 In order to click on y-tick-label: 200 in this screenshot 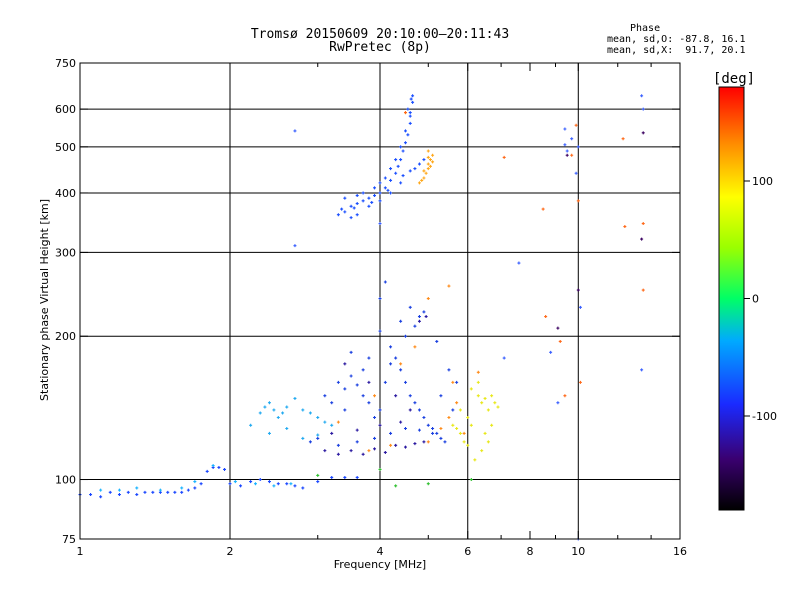, I will do `click(65, 336)`.